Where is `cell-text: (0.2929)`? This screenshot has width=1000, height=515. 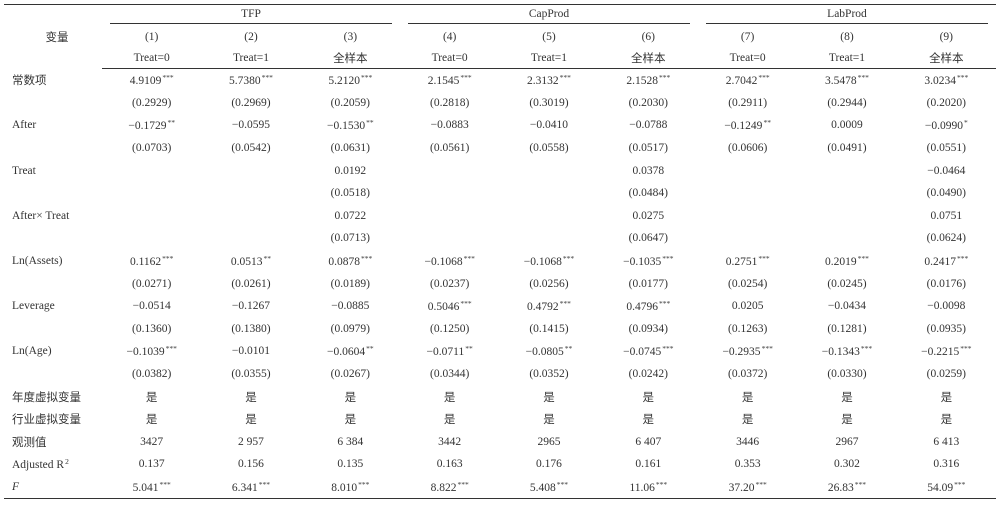 cell-text: (0.2929) is located at coordinates (152, 102).